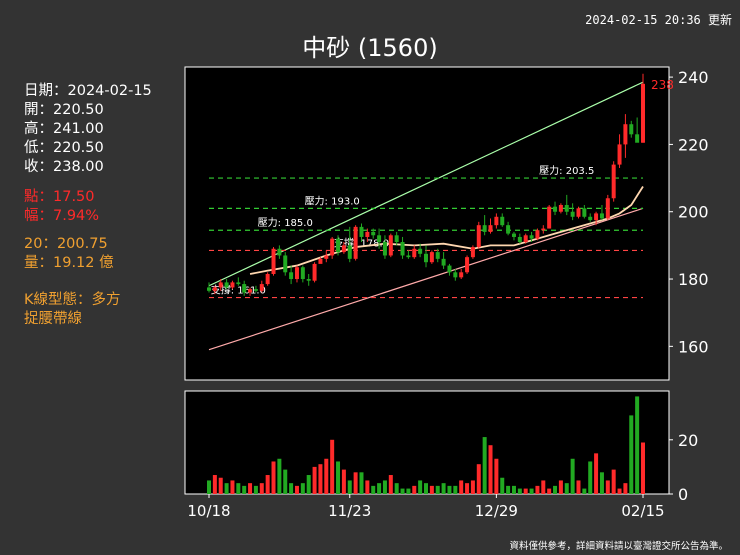 The image size is (740, 555). I want to click on price-tick-label: 200, so click(693, 212).